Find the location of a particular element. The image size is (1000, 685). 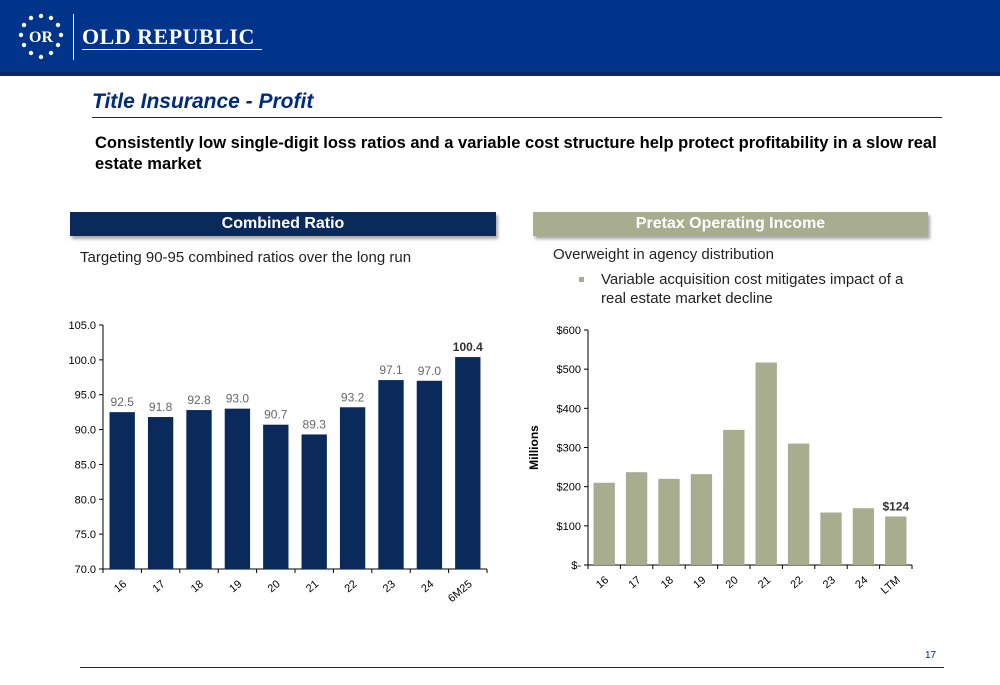

bullet-square-icon is located at coordinates (581, 279).